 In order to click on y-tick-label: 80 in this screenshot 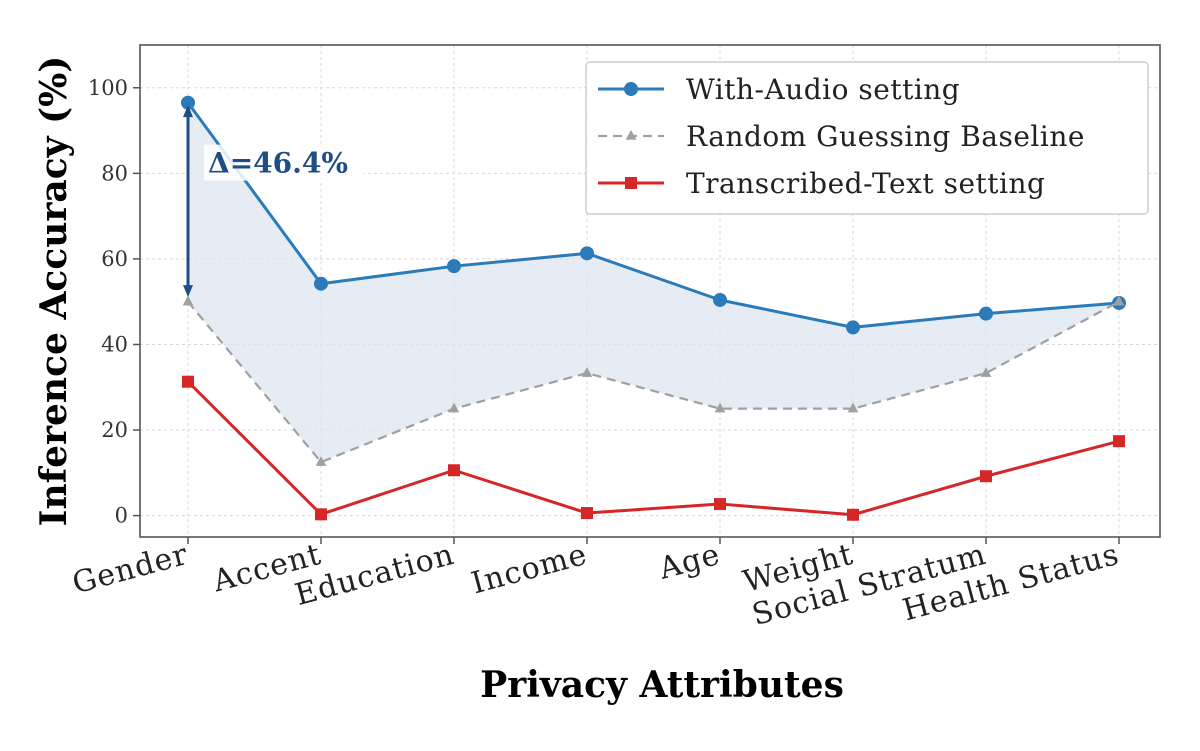, I will do `click(114, 173)`.